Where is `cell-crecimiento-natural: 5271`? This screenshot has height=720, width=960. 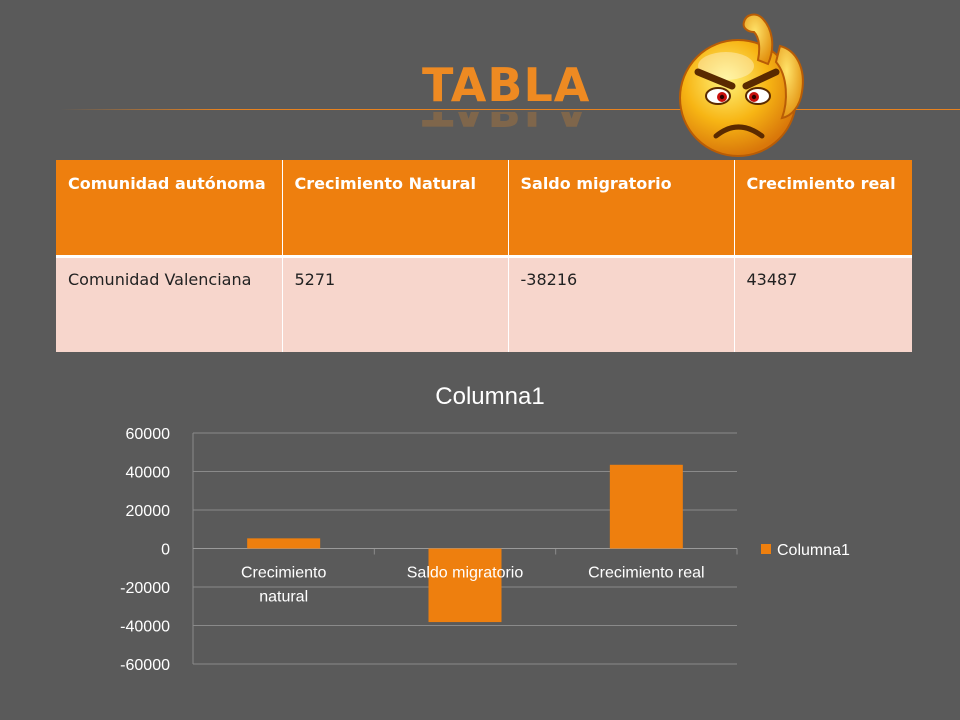
cell-crecimiento-natural: 5271 is located at coordinates (395, 304).